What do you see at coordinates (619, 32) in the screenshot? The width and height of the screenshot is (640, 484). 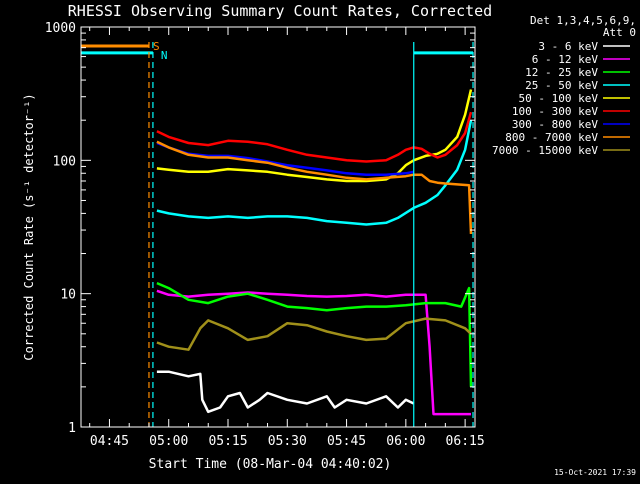 I see `legend-header-line-2: Att 0` at bounding box center [619, 32].